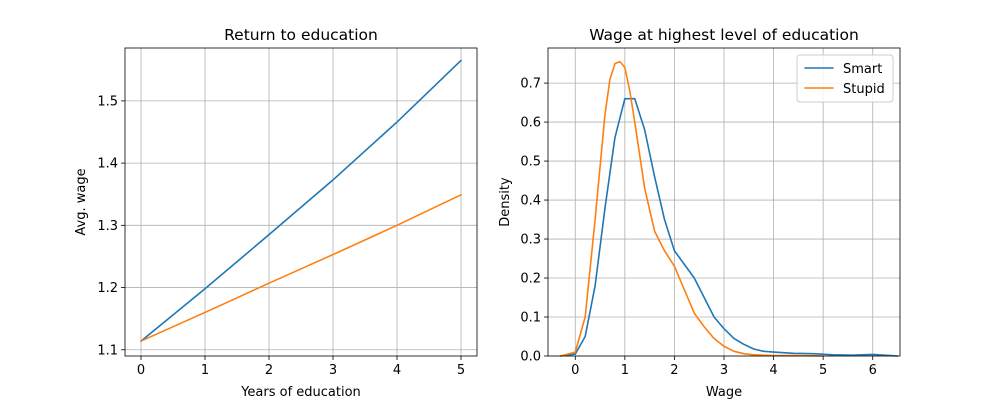 The width and height of the screenshot is (1000, 400). I want to click on x-axis-label: Wage, so click(724, 392).